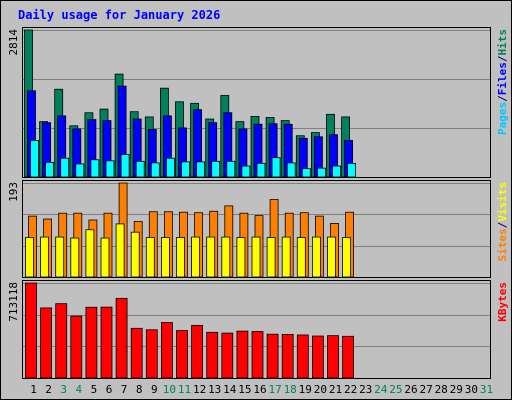 The width and height of the screenshot is (512, 400). What do you see at coordinates (441, 389) in the screenshot?
I see `x-tick-label: 28` at bounding box center [441, 389].